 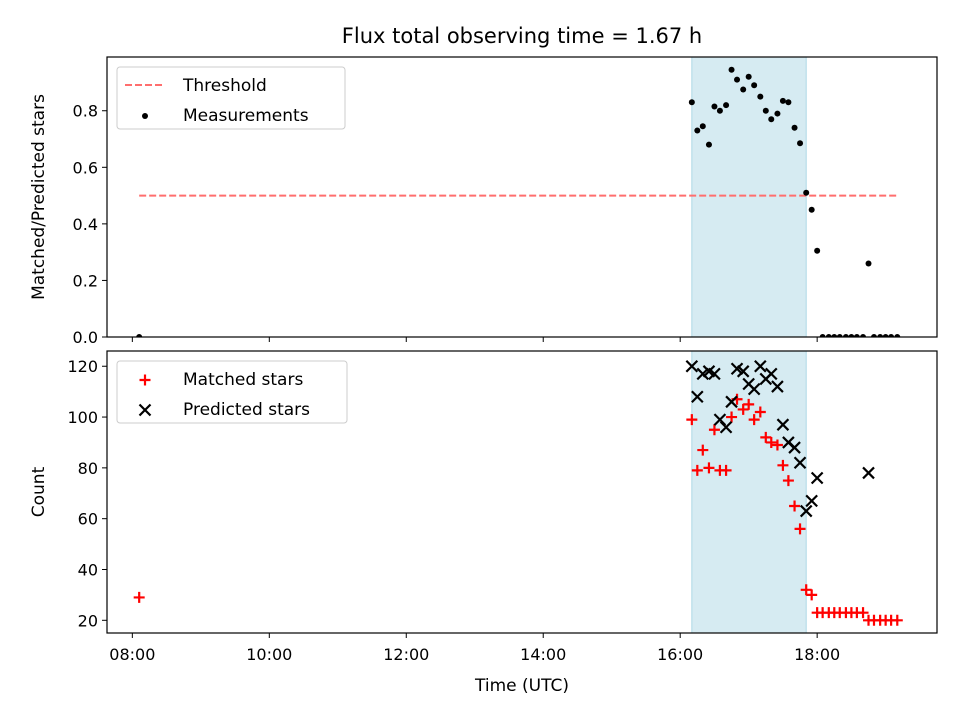 What do you see at coordinates (145, 380) in the screenshot?
I see `legend-matched-swatch` at bounding box center [145, 380].